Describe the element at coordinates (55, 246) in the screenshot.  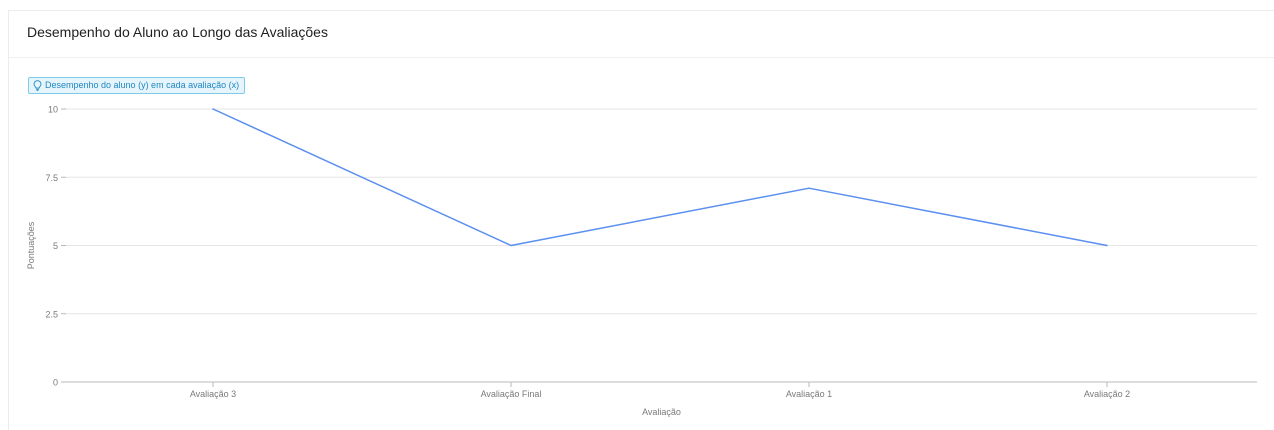
I see `y-tick-label: 5` at that location.